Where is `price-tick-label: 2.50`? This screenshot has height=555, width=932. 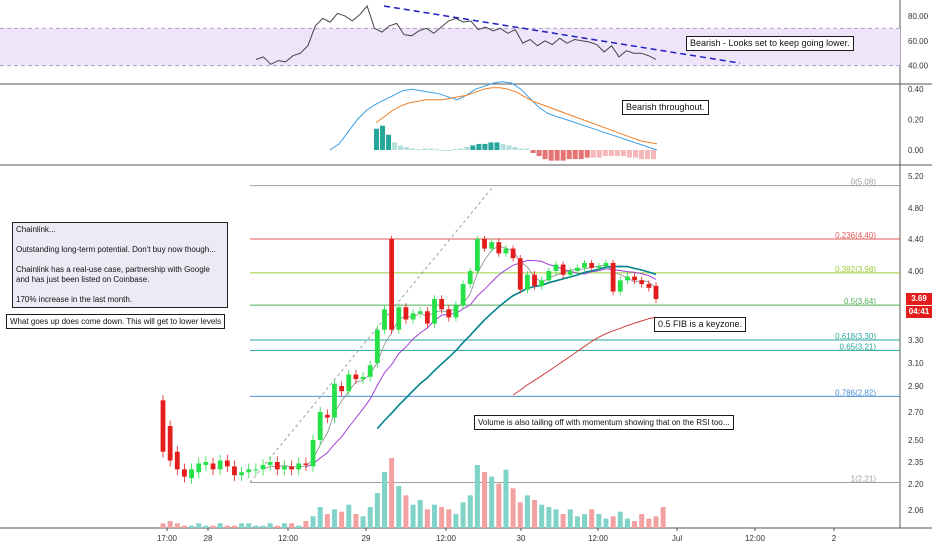 price-tick-label: 2.50 is located at coordinates (916, 440).